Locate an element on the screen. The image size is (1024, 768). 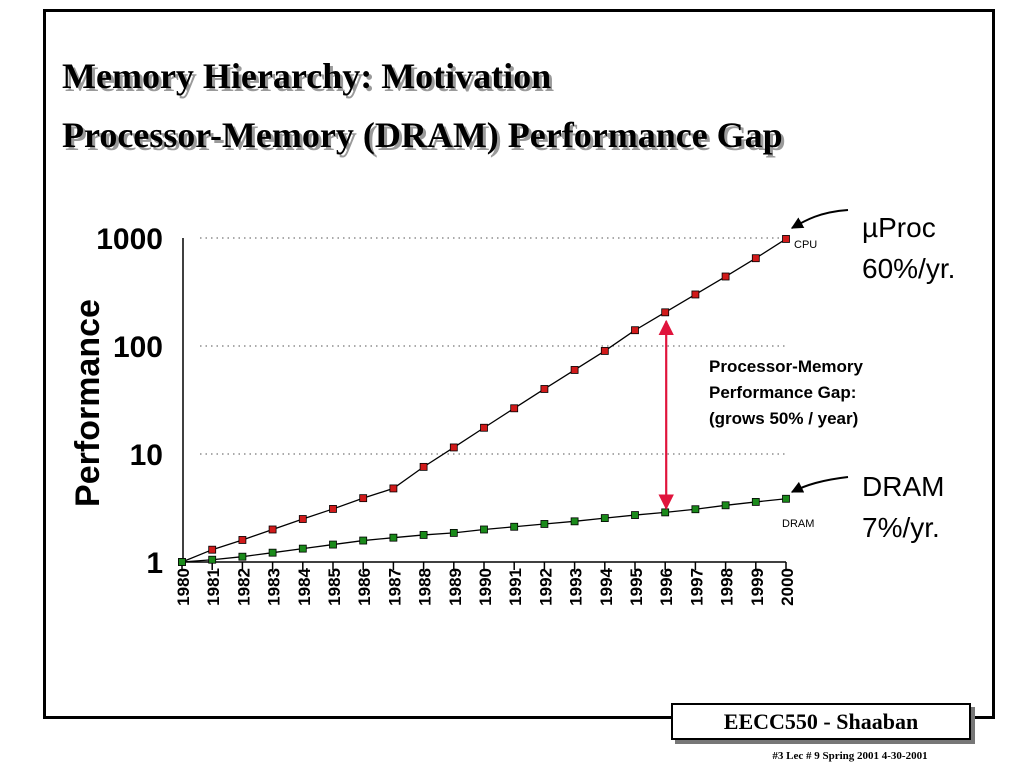
x-tick-label: 1982 is located at coordinates (243, 587).